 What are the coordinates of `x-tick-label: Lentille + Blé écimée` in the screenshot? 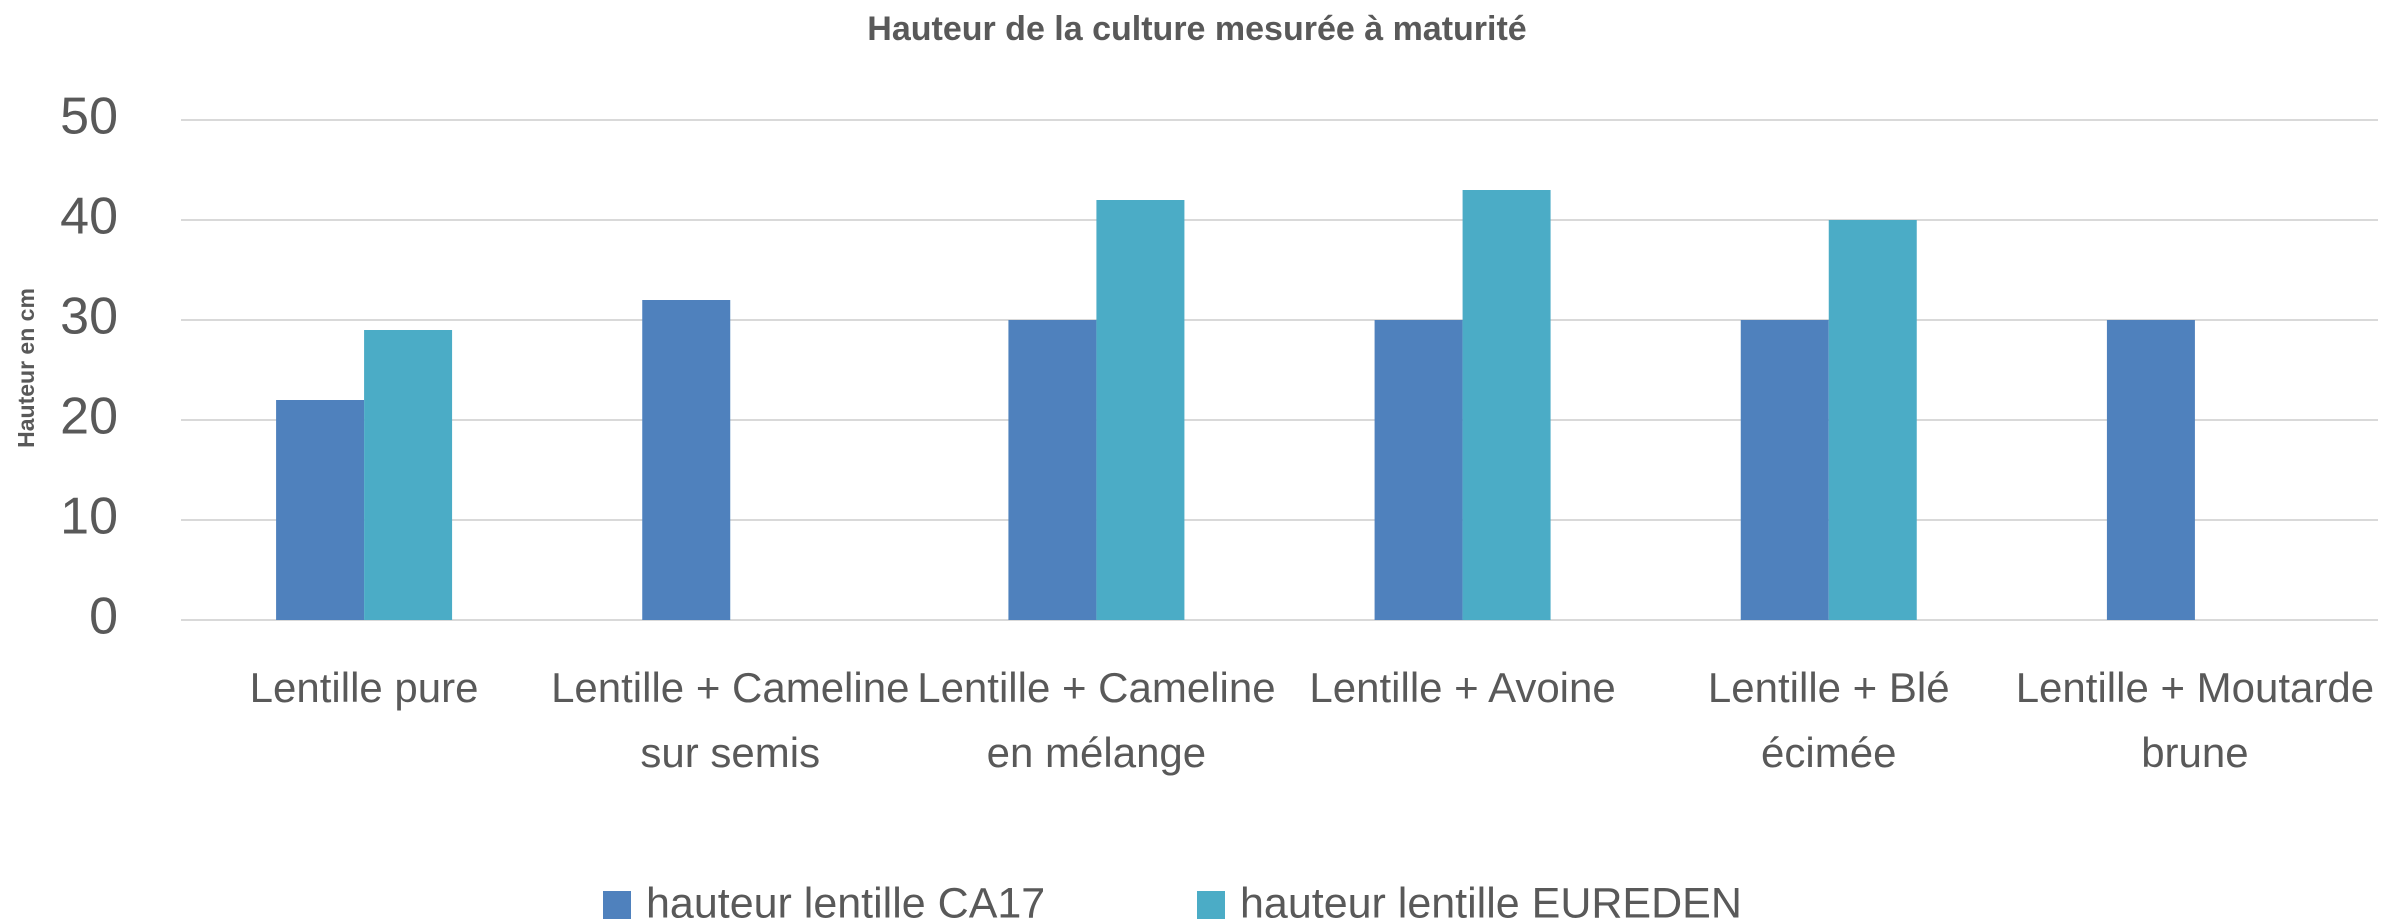 It's located at (1828, 720).